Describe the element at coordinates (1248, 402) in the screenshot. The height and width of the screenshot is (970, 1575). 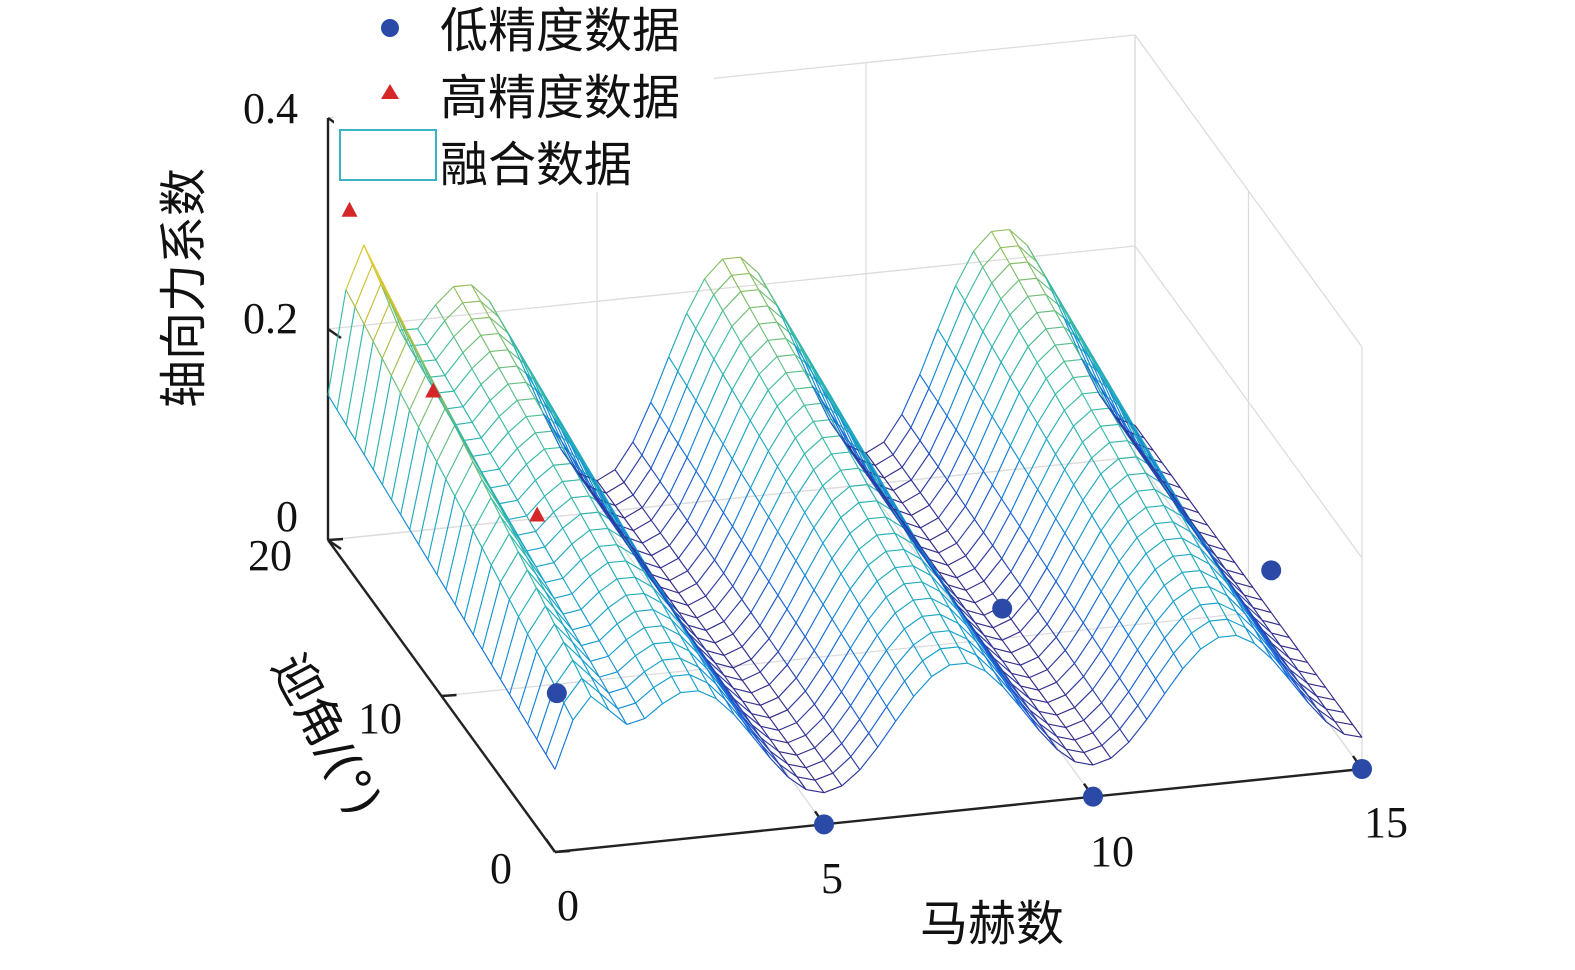
I see `grid-line` at that location.